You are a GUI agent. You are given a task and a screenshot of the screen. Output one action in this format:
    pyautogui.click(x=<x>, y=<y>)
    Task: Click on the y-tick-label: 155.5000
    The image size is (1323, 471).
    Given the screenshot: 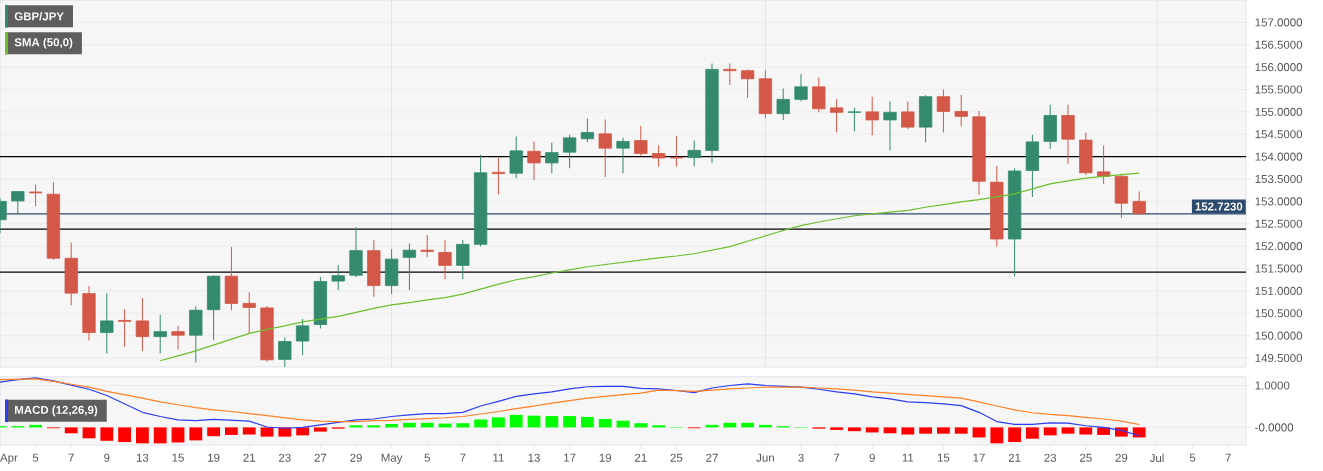 What is the action you would take?
    pyautogui.click(x=1279, y=89)
    